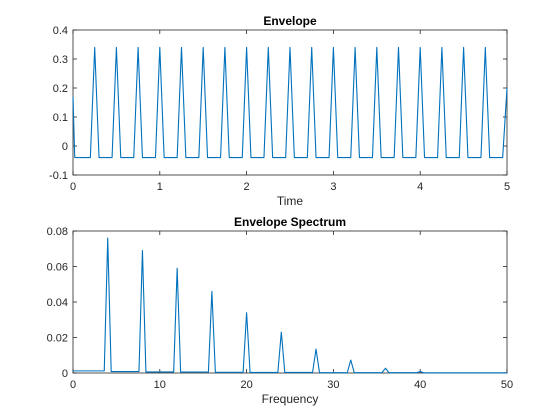 The width and height of the screenshot is (560, 420). What do you see at coordinates (60, 118) in the screenshot?
I see `envelope-ytick-label: 0.1` at bounding box center [60, 118].